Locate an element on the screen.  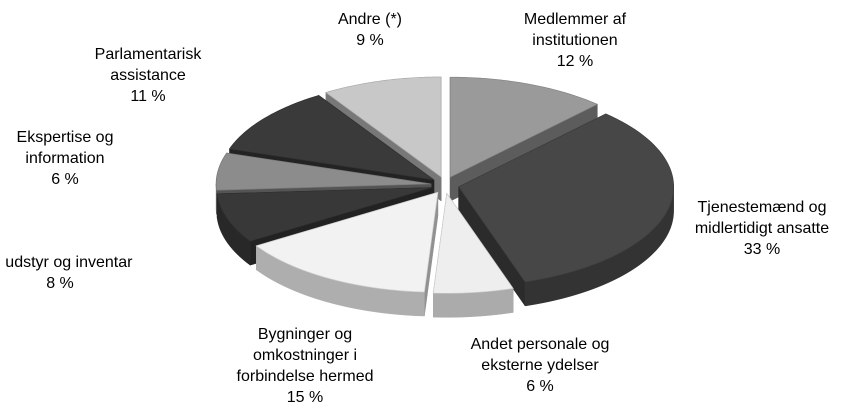
slice-label: assistance is located at coordinates (148, 75).